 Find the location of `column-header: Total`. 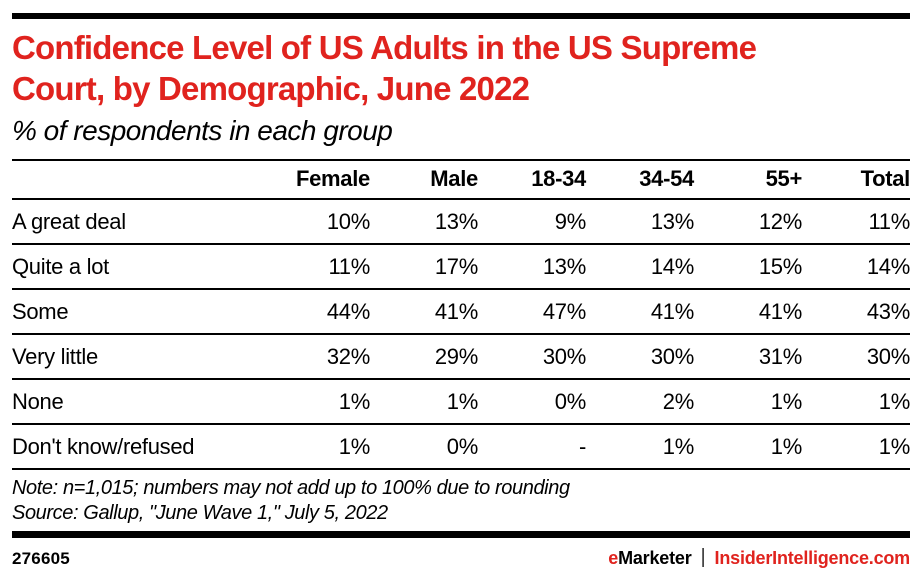

column-header: Total is located at coordinates (856, 179).